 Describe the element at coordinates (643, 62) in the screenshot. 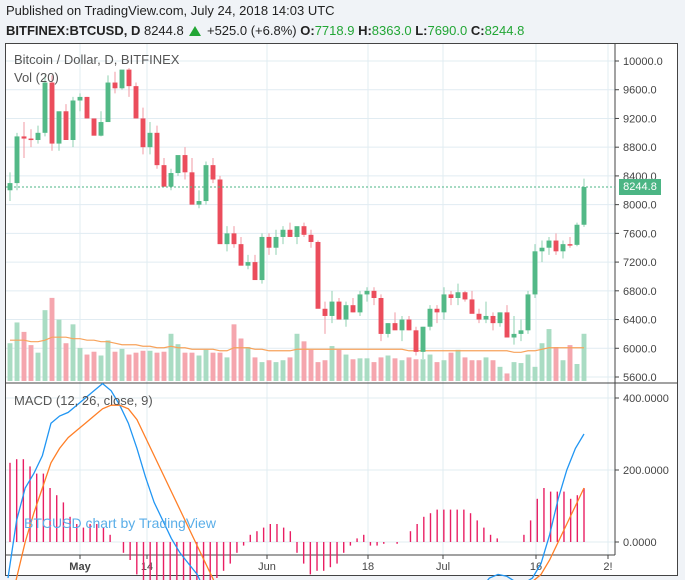

I see `price-axis-label: 10000.0` at that location.